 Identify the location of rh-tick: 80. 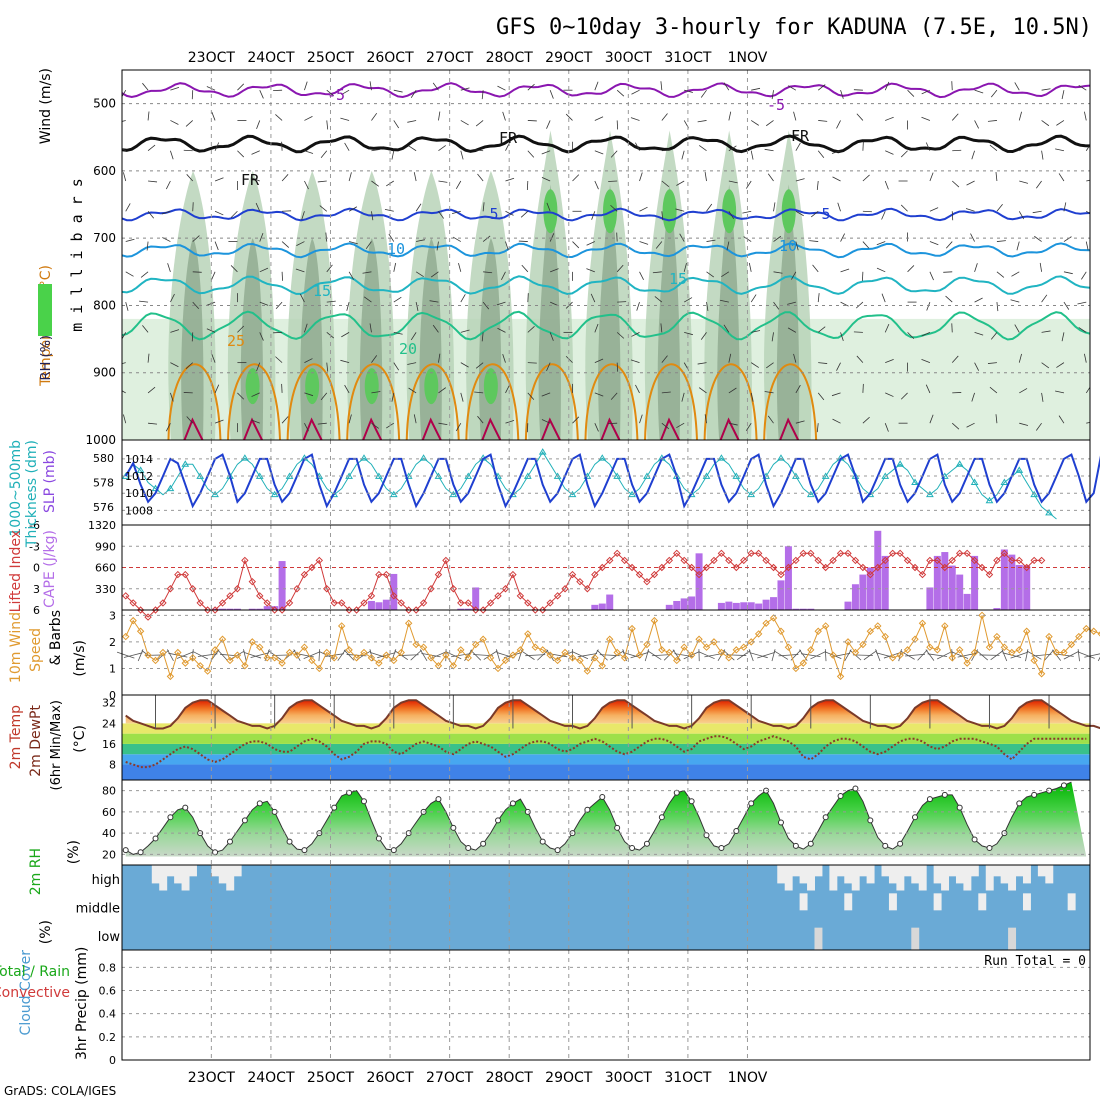
(109, 791).